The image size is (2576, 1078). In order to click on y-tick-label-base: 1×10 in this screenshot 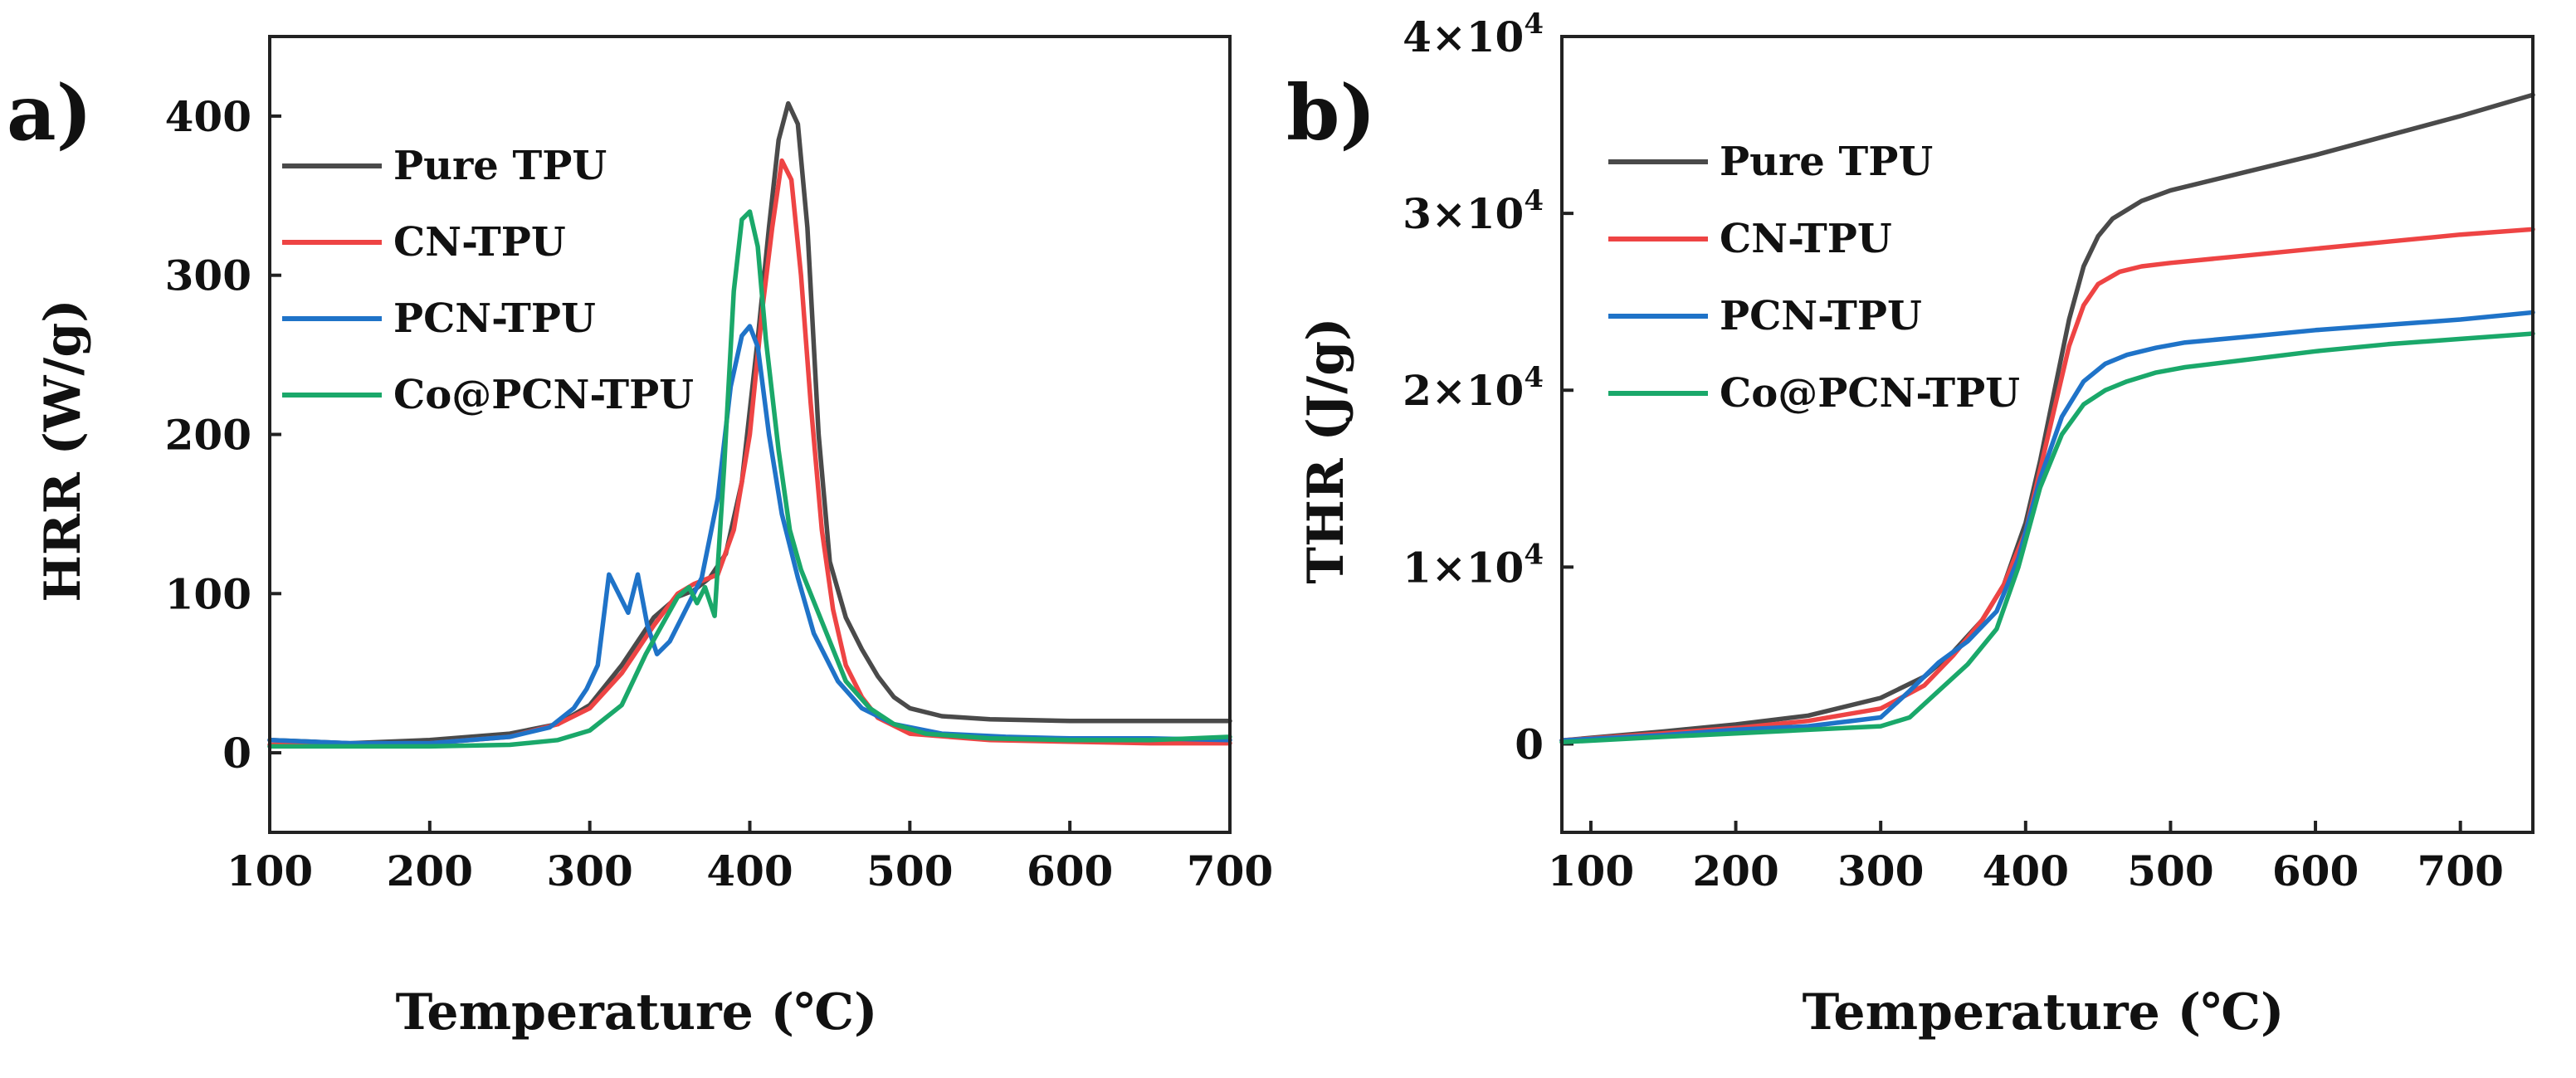, I will do `click(1464, 567)`.